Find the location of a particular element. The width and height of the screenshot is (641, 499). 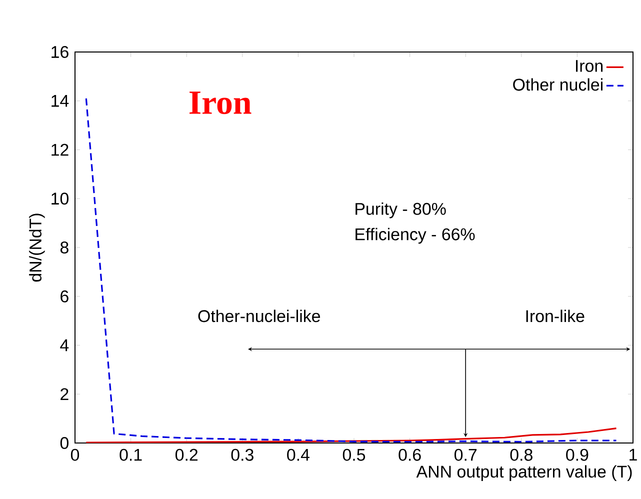

x-tick-label: 1 is located at coordinates (633, 454).